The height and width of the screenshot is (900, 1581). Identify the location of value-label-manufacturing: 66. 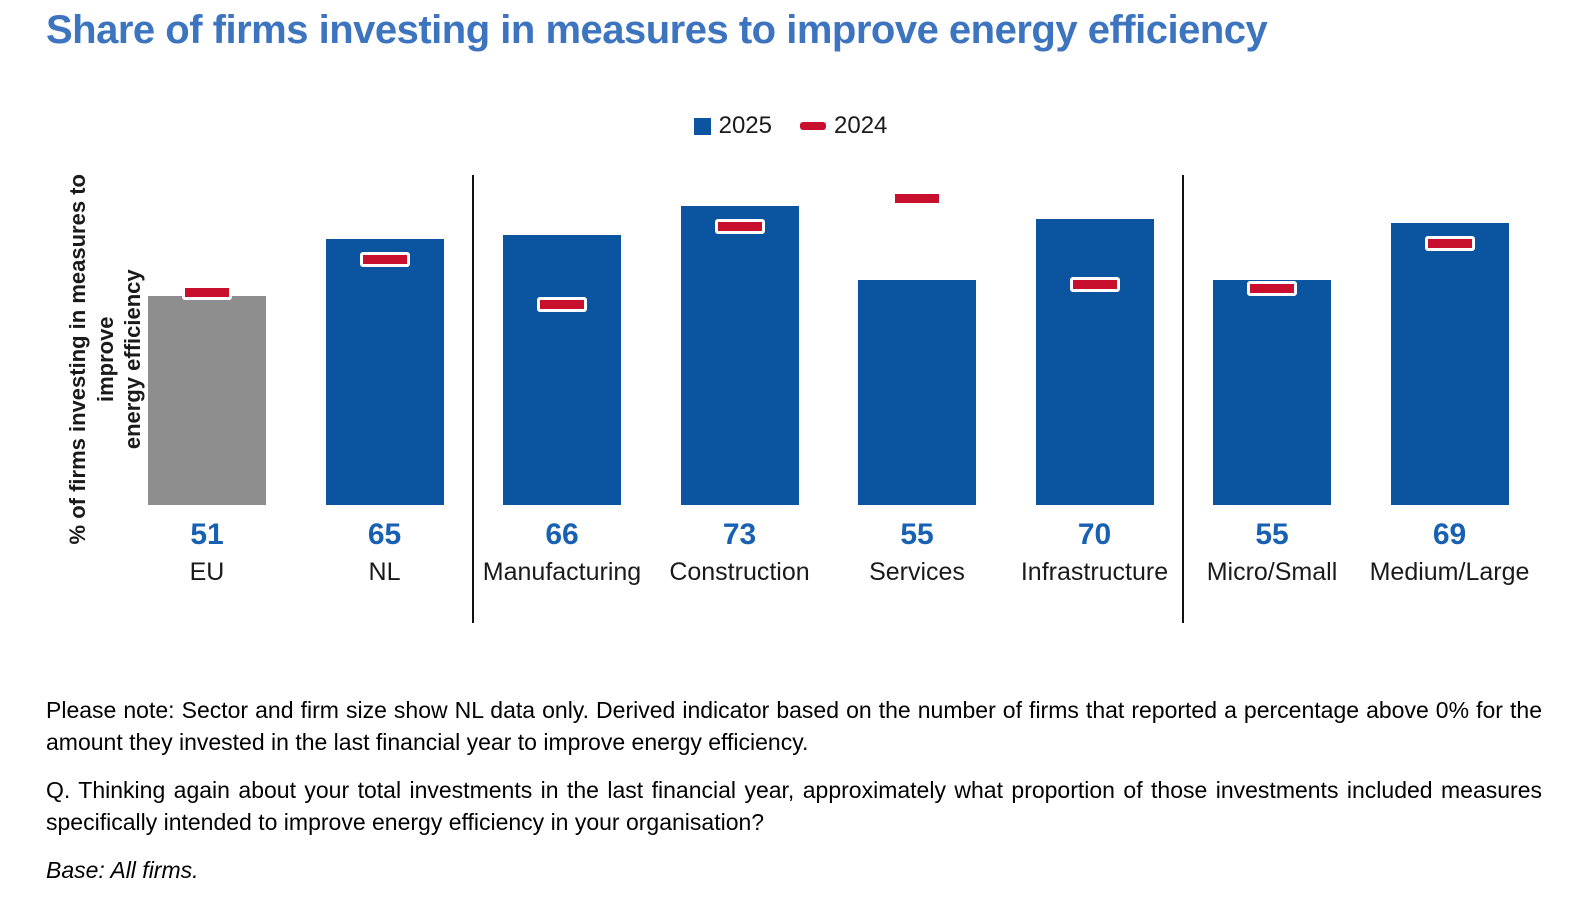
(562, 534).